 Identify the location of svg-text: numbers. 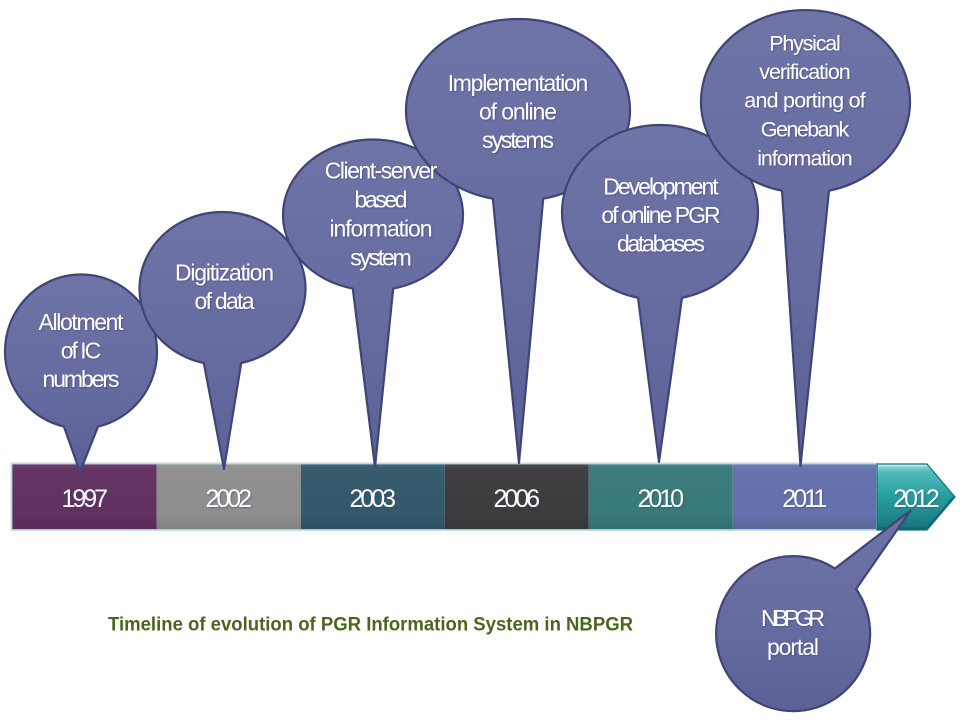
(81, 379).